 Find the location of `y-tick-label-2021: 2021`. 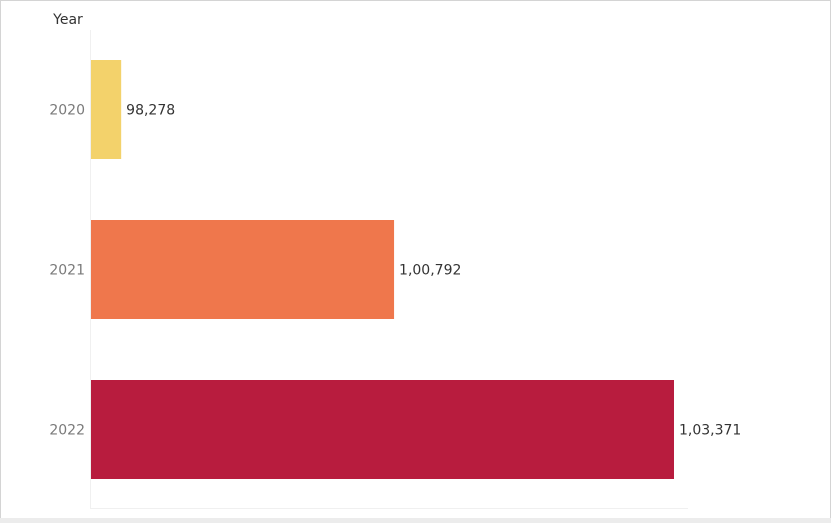

y-tick-label-2021: 2021 is located at coordinates (67, 271).